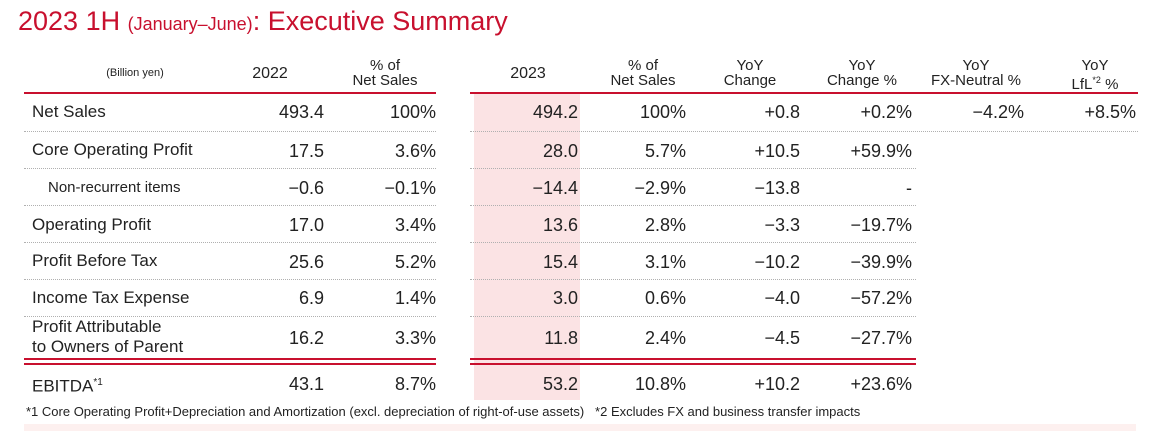  I want to click on header-pct-2022: % of Net Sales, so click(385, 73).